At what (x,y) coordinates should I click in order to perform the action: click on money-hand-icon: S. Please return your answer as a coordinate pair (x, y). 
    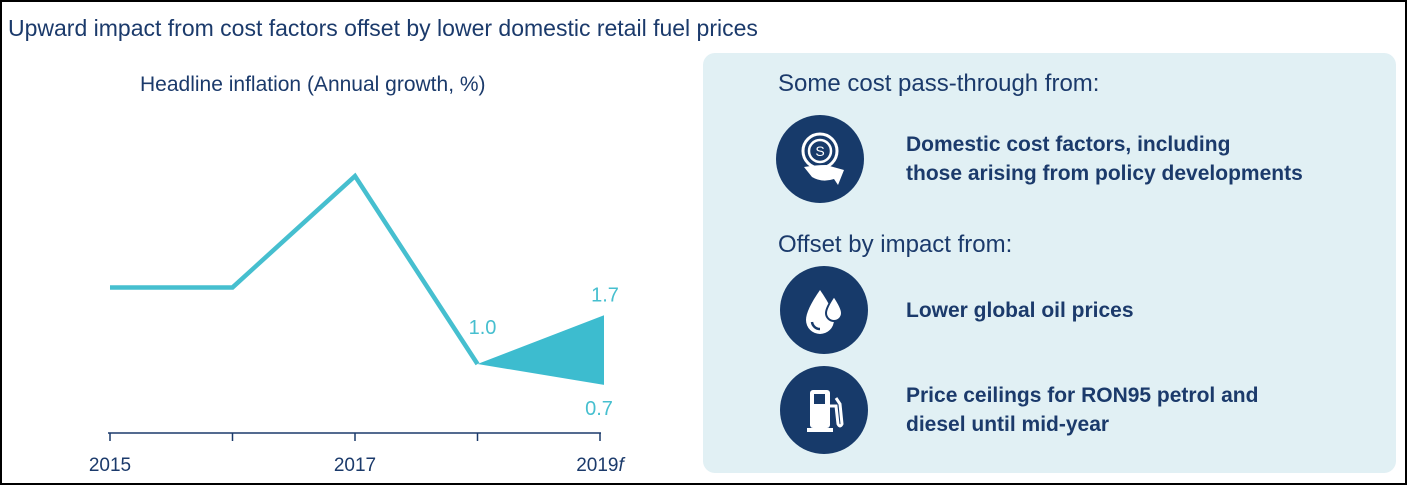
    Looking at the image, I should click on (820, 159).